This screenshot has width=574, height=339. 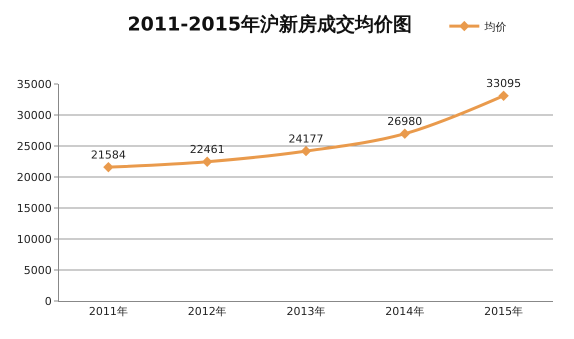 What do you see at coordinates (34, 177) in the screenshot?
I see `y-tick-label: 20000` at bounding box center [34, 177].